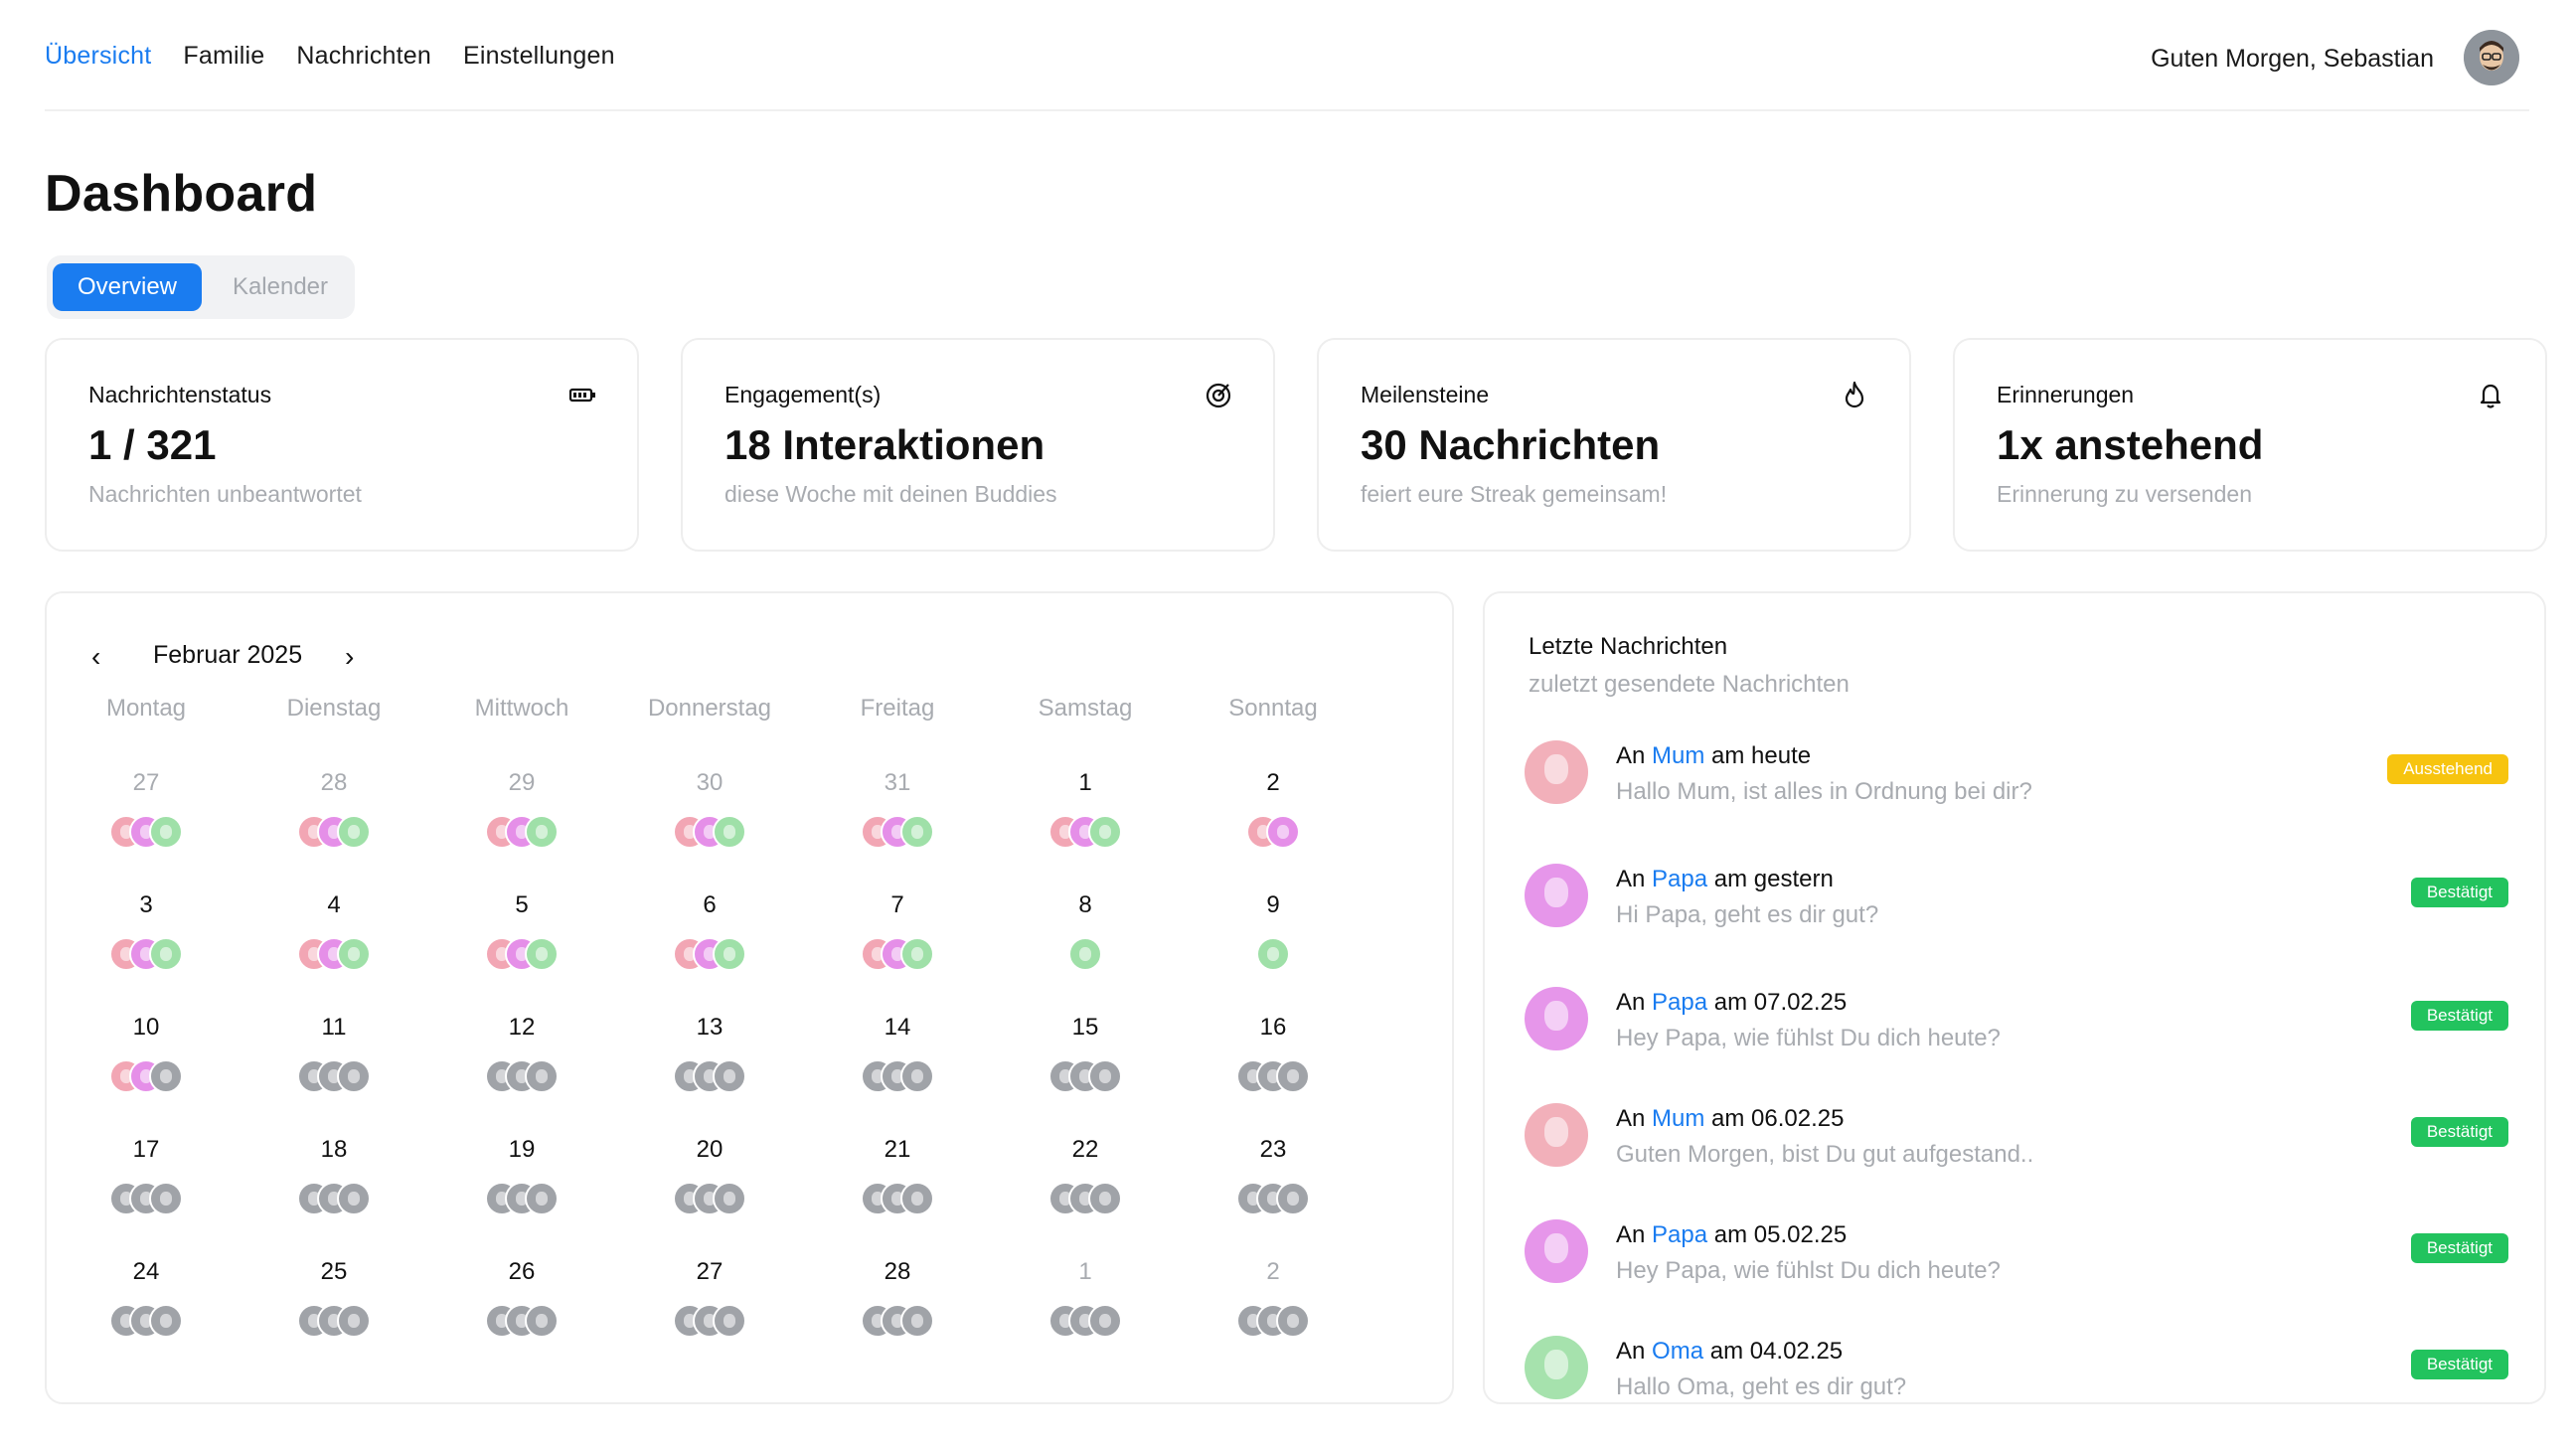  What do you see at coordinates (709, 1054) in the screenshot?
I see `calendar-day: 13` at bounding box center [709, 1054].